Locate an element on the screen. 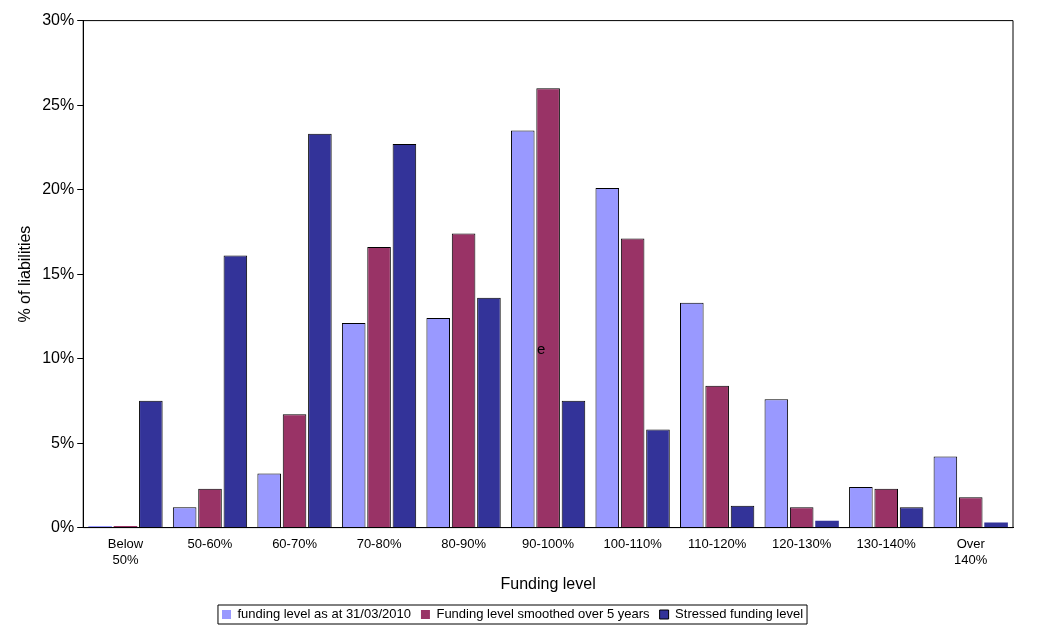 This screenshot has width=1041, height=639. x-tick-label: Below 50% is located at coordinates (125, 551).